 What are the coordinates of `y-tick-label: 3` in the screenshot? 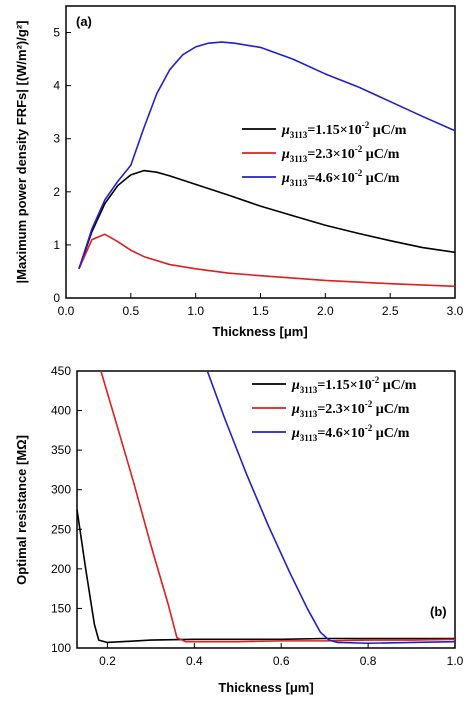 It's located at (56, 139).